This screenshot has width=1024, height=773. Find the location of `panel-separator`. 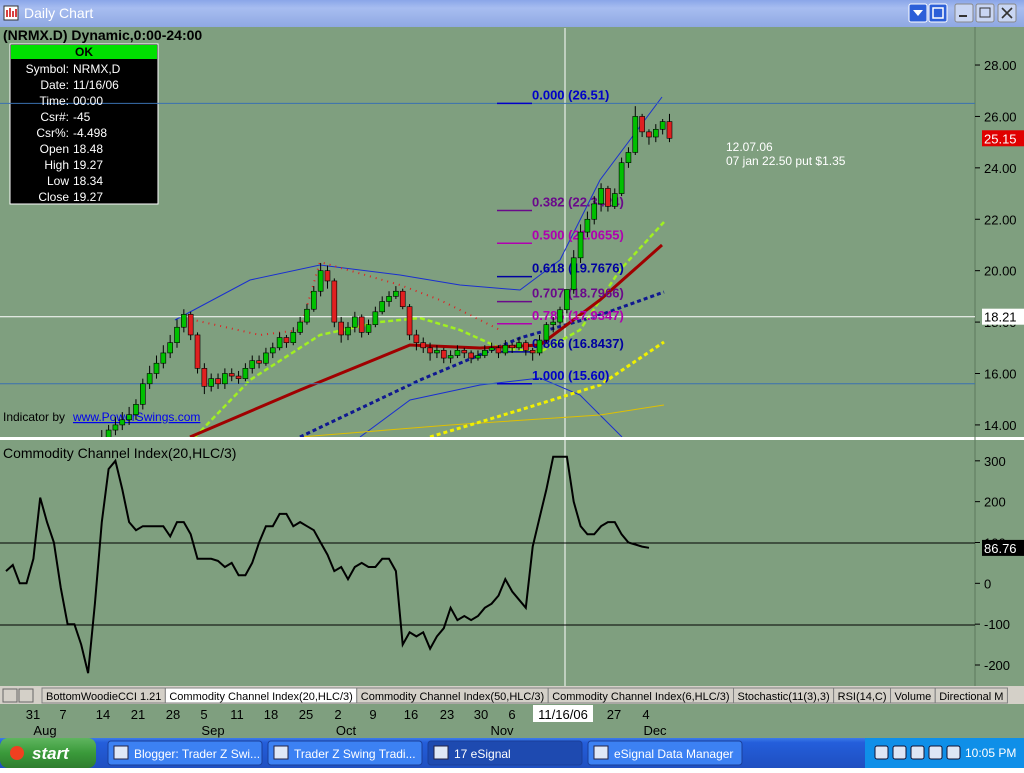

panel-separator is located at coordinates (512, 438).